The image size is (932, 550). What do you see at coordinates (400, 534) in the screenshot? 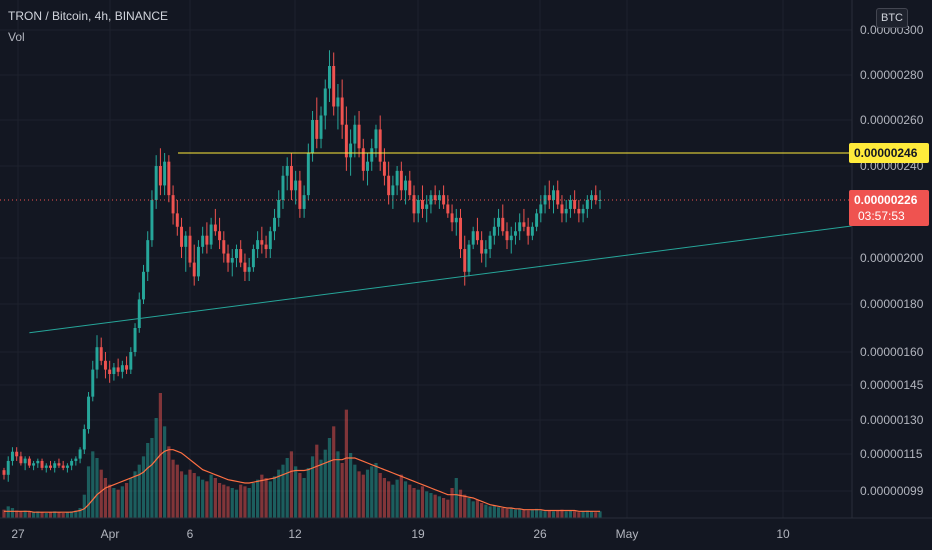
I see `x-axis-labels: 27 Apr 6 12 19 26 May 10` at bounding box center [400, 534].